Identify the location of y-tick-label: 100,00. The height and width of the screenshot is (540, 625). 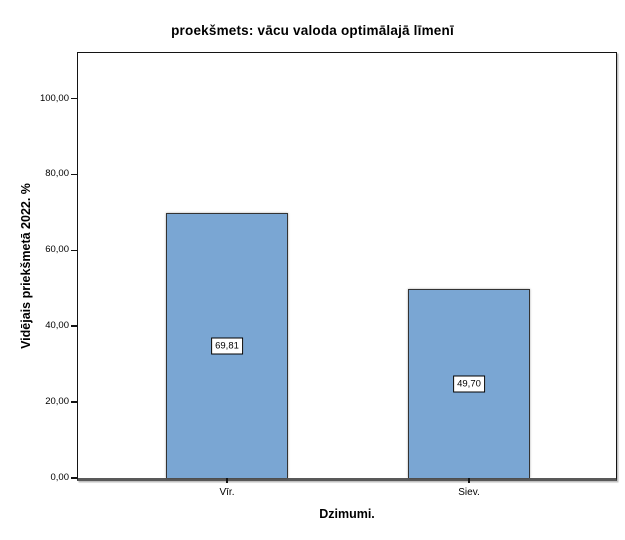
(54, 98).